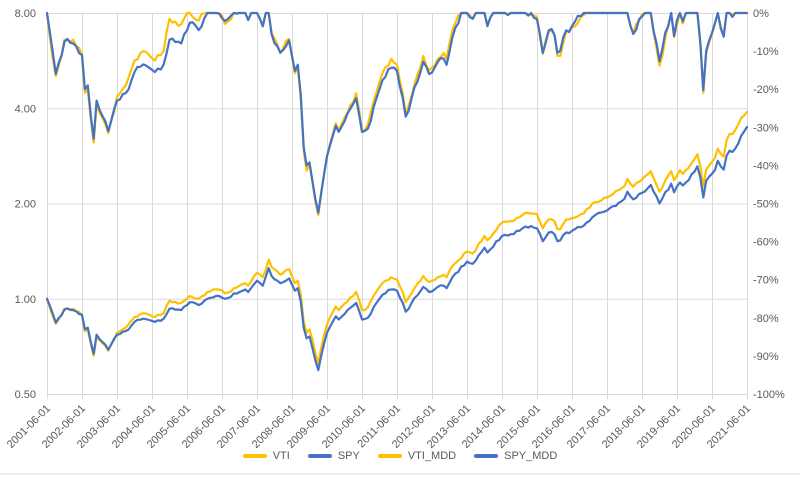  What do you see at coordinates (25, 109) in the screenshot?
I see `left-axis-tick-label: 4.00` at bounding box center [25, 109].